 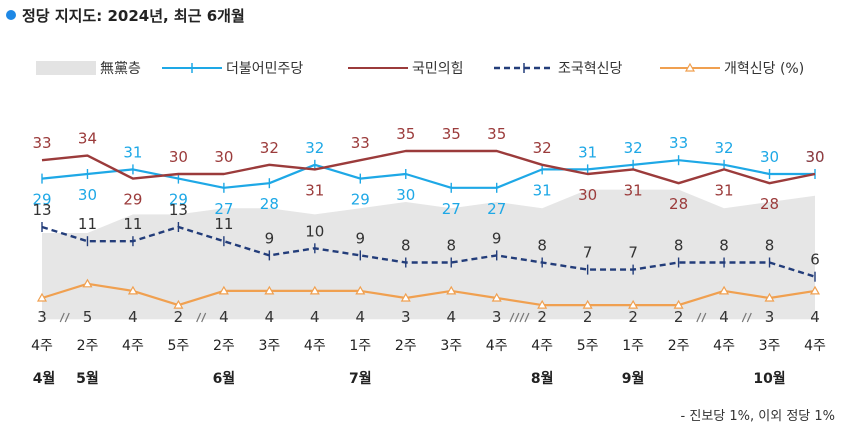 I want to click on legend-item-5: 개혁신당 (%), so click(x=732, y=69).